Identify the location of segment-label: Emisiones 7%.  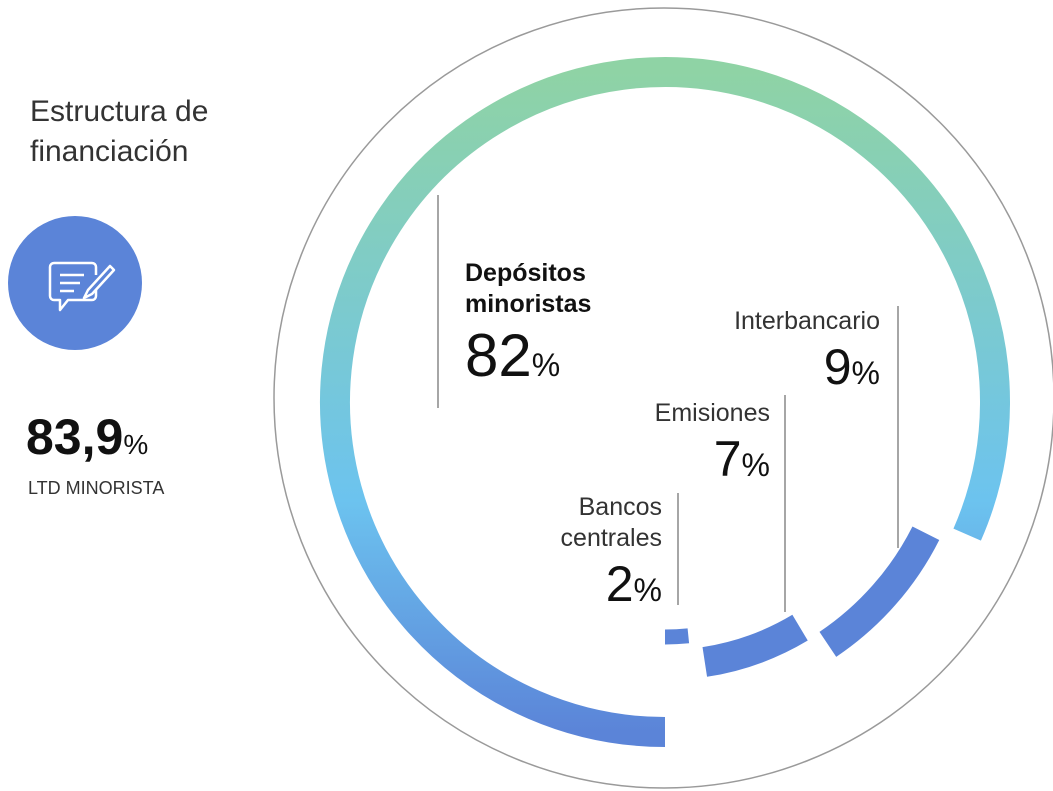
(635, 446).